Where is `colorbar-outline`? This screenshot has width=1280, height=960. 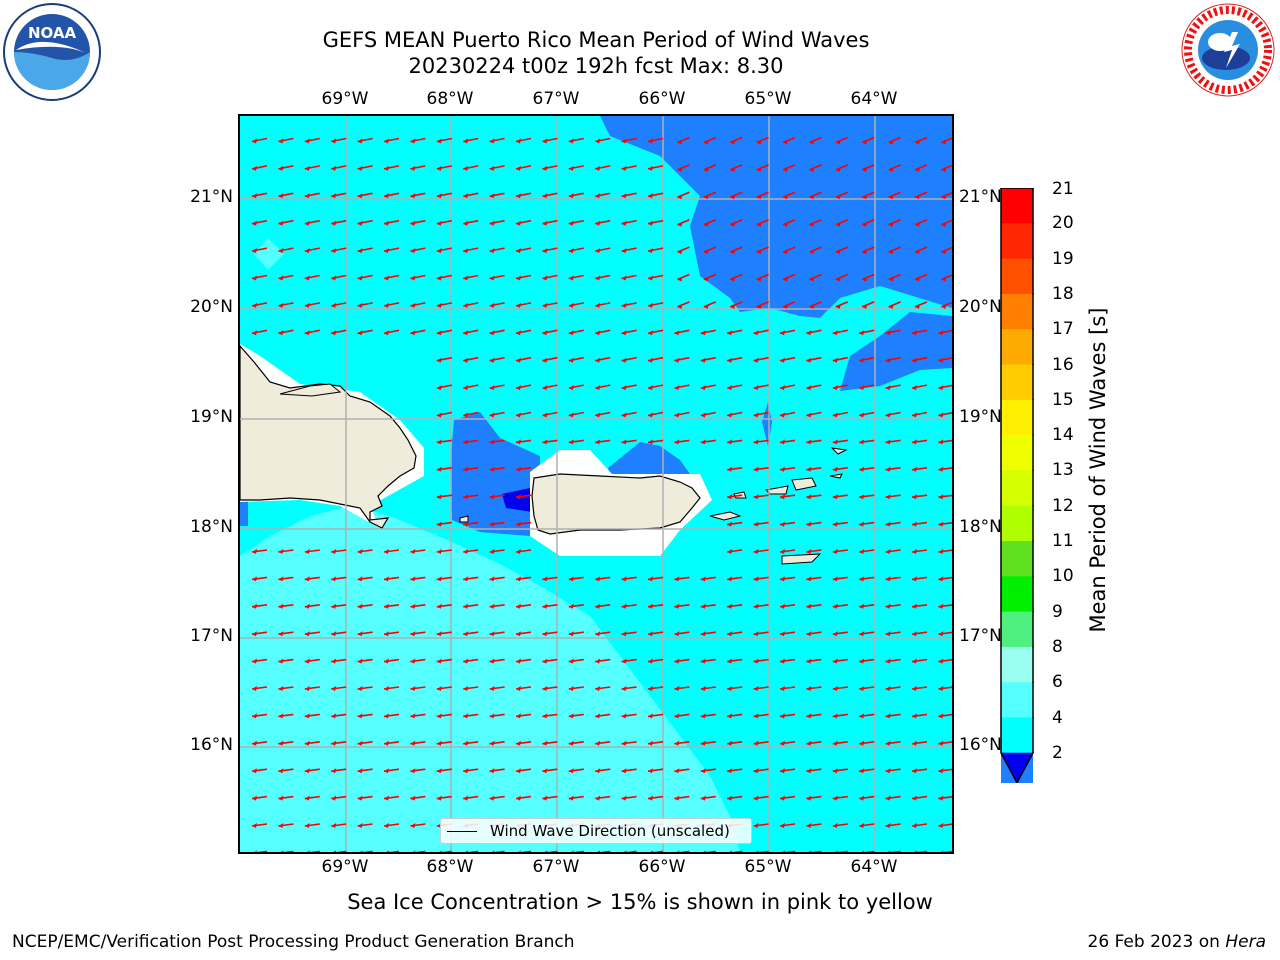
colorbar-outline is located at coordinates (1017, 485).